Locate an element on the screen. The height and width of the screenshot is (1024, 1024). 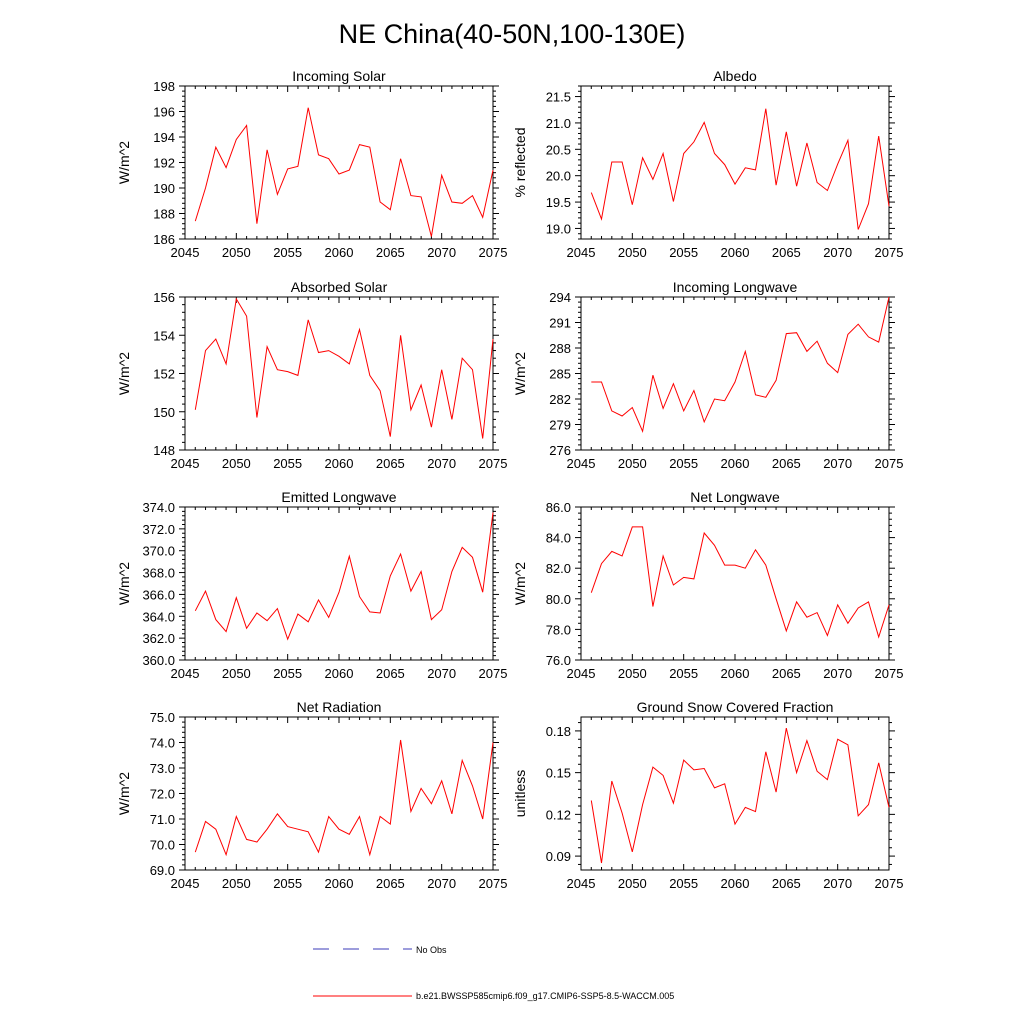
chart-5-frame is located at coordinates (339, 583).